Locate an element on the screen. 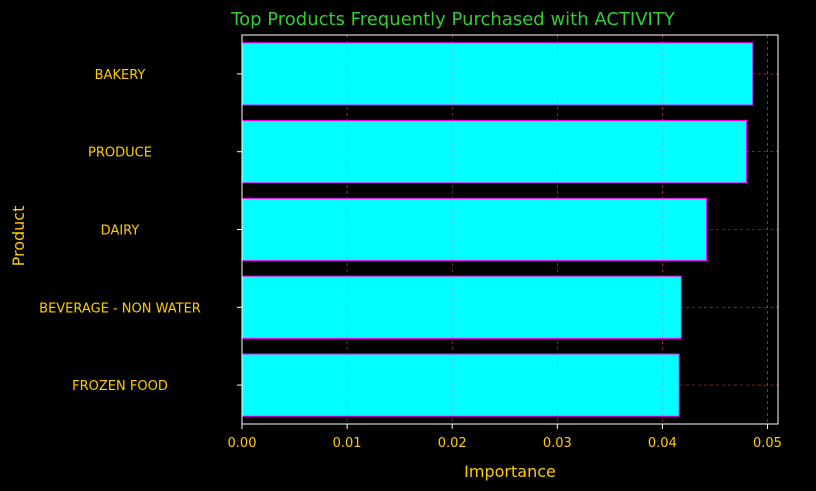 Image resolution: width=816 pixels, height=491 pixels. x-tick-label: 0.03 is located at coordinates (557, 443).